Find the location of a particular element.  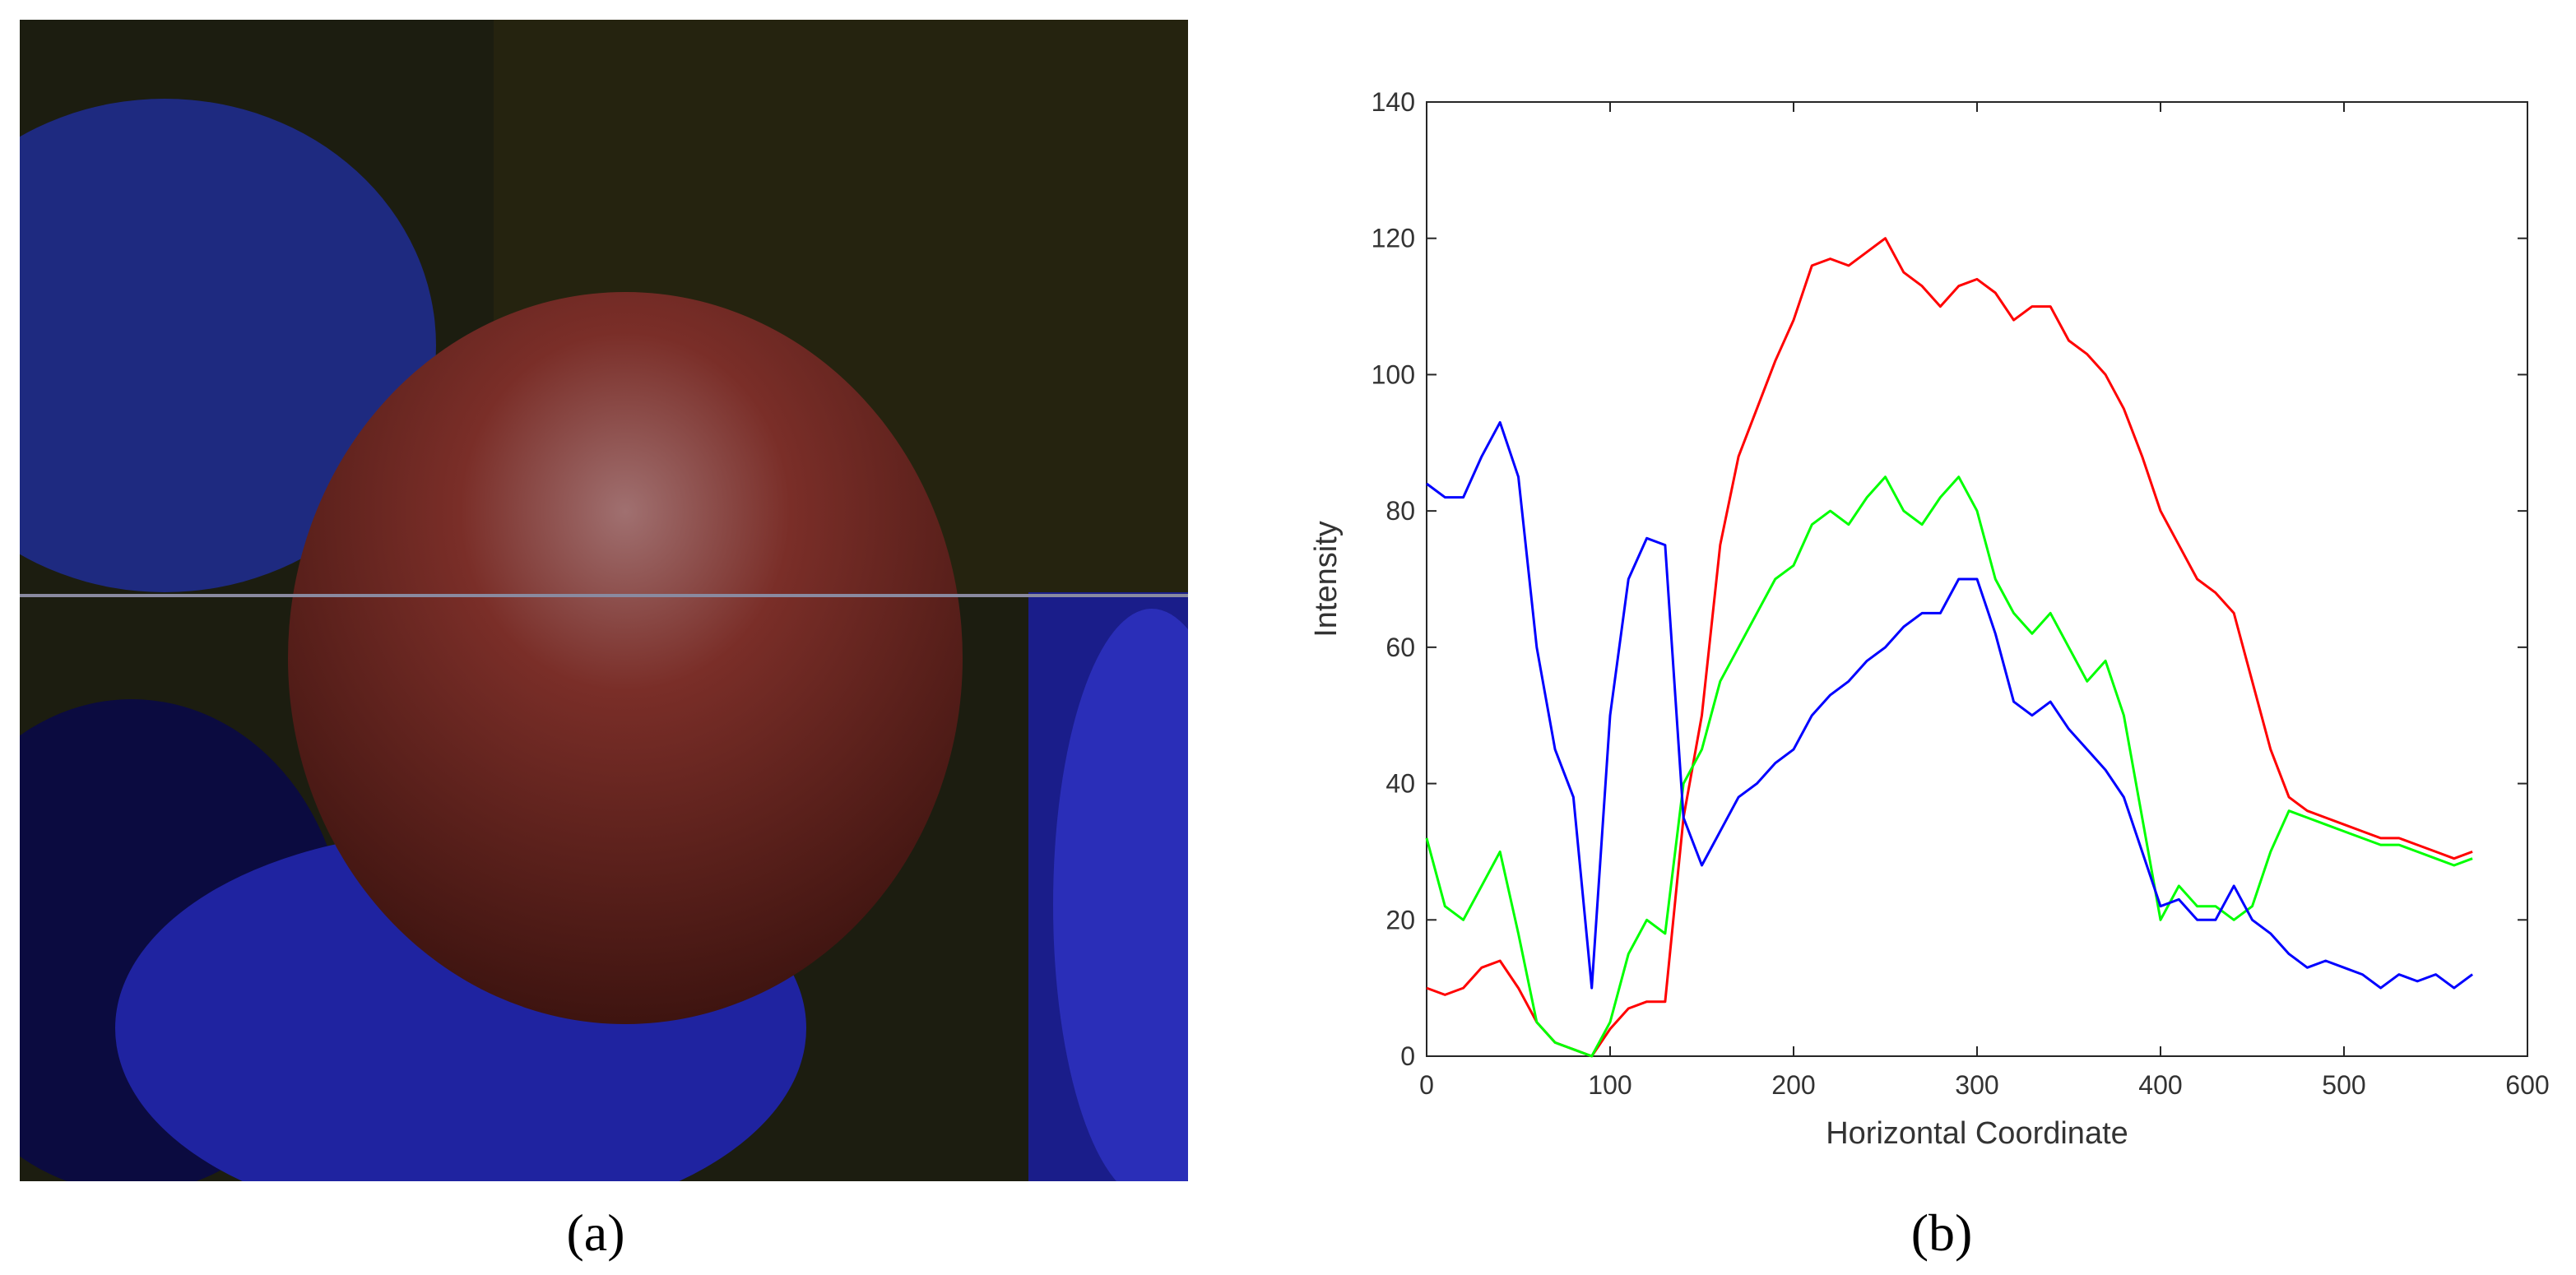

y-tick-label: 140 is located at coordinates (1394, 102).